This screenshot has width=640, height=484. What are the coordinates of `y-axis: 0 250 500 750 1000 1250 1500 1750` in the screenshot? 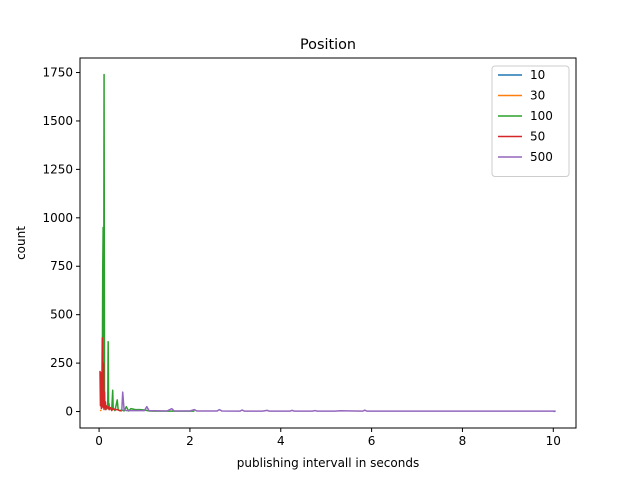 It's located at (61, 242).